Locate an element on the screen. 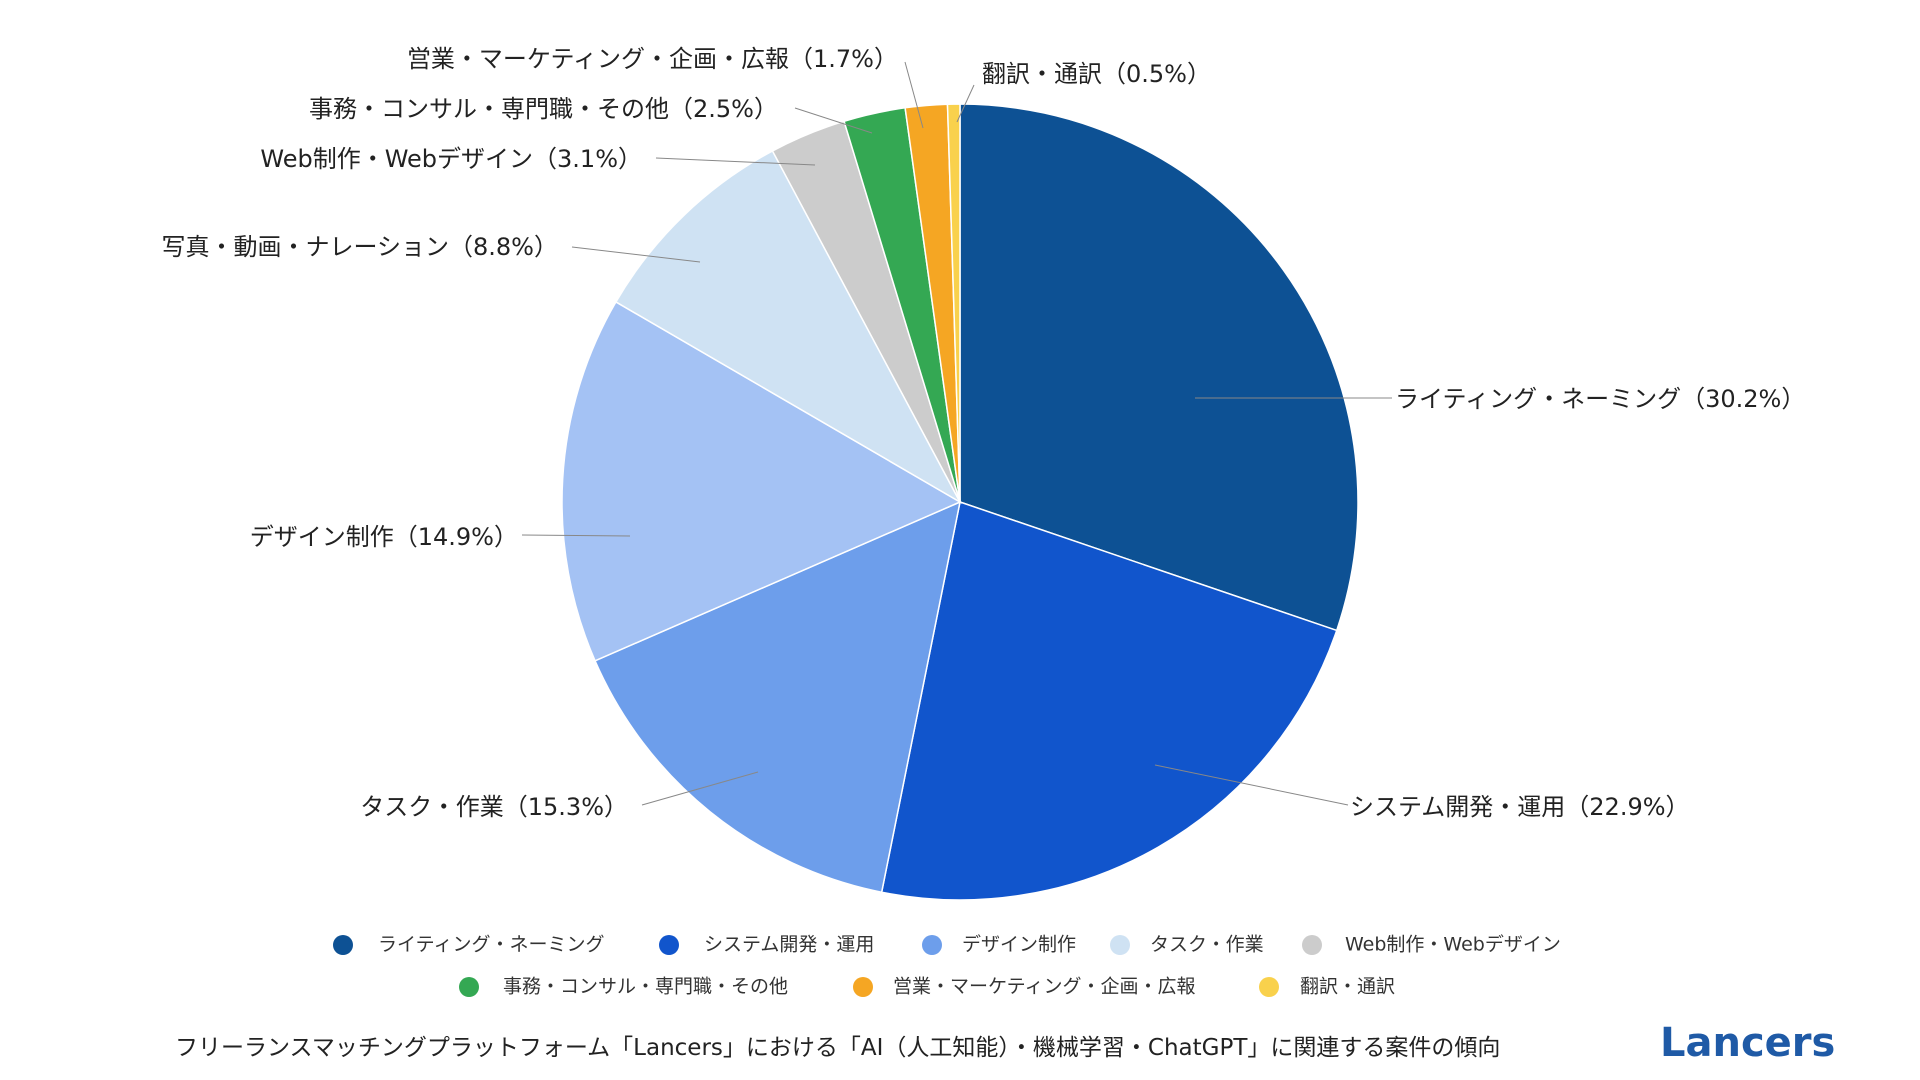  legend-label-4: タスク・作業 is located at coordinates (1207, 945).